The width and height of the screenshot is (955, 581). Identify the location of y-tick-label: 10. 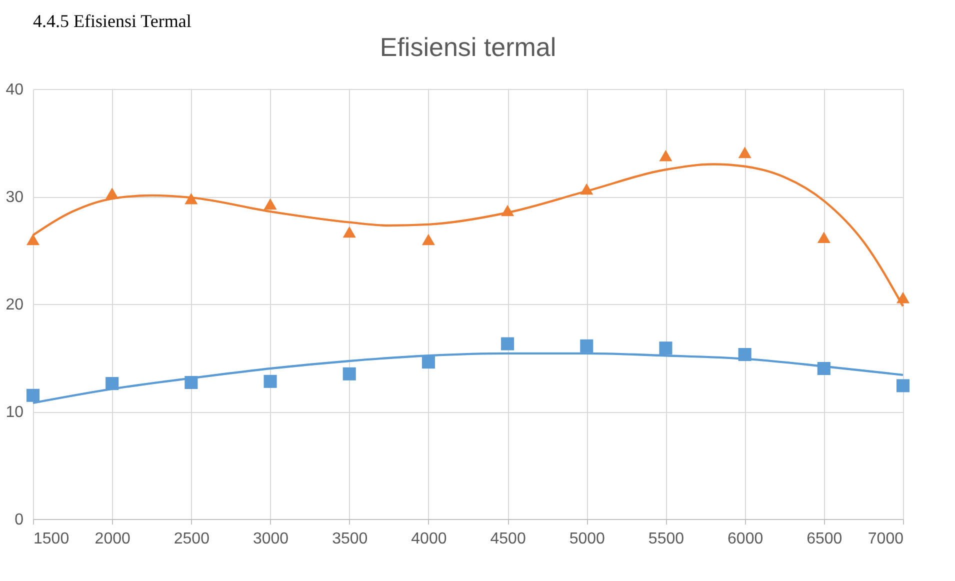
(15, 412).